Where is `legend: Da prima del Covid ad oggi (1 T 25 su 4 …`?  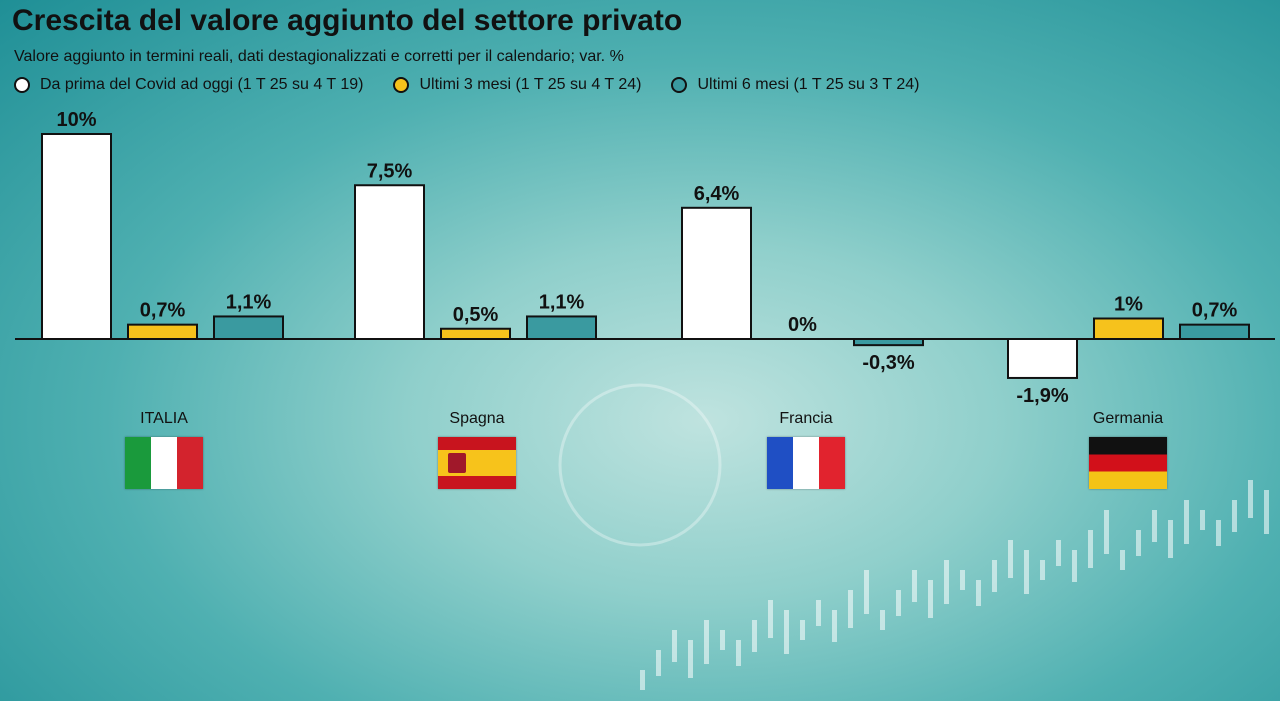
legend: Da prima del Covid ad oggi (1 T 25 su 4 … is located at coordinates (481, 85).